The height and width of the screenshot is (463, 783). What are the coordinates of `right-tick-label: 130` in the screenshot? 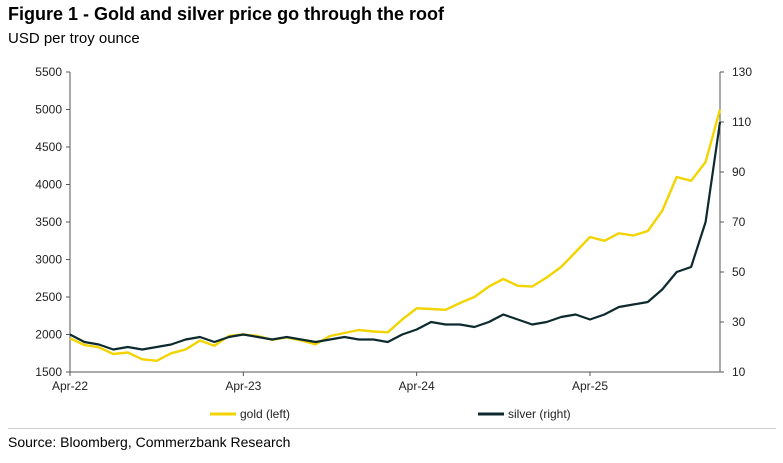 It's located at (742, 72).